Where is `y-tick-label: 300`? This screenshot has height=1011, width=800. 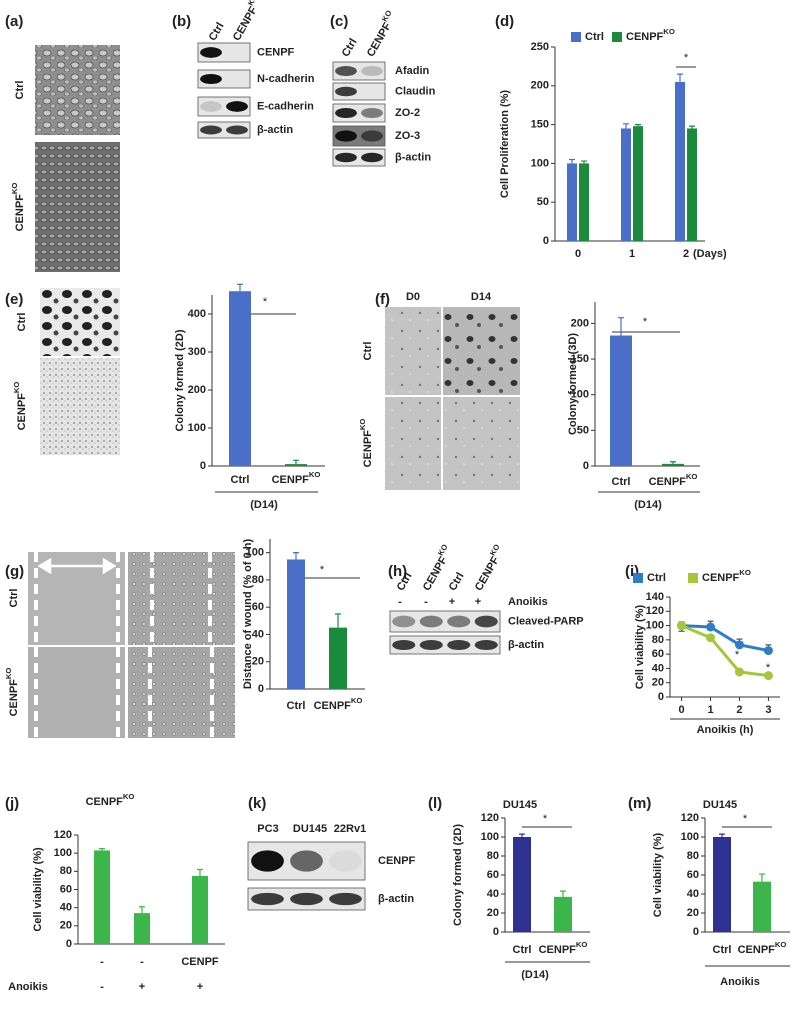
y-tick-label: 300 is located at coordinates (197, 352).